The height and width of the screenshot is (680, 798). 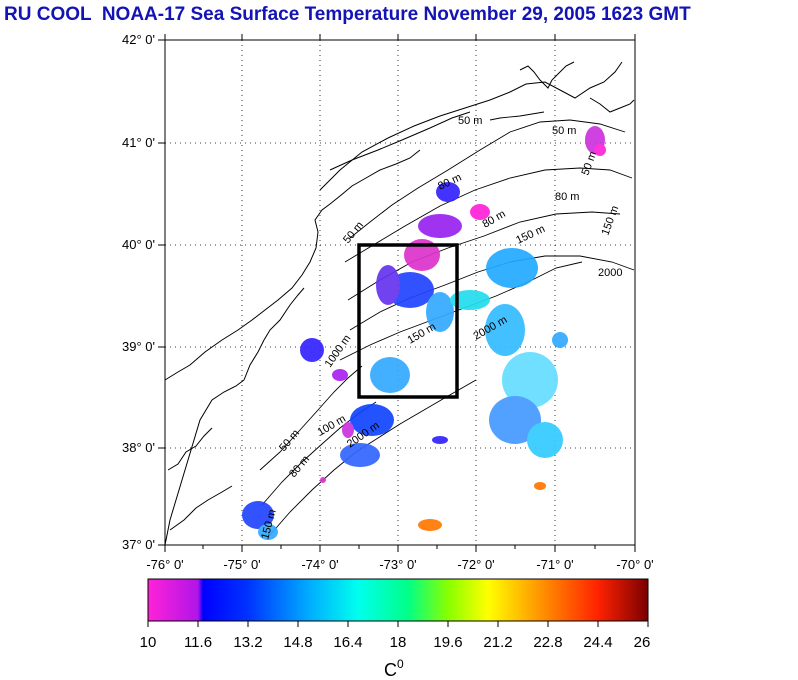 What do you see at coordinates (297, 642) in the screenshot?
I see `colorbar-tick-label: 14.8` at bounding box center [297, 642].